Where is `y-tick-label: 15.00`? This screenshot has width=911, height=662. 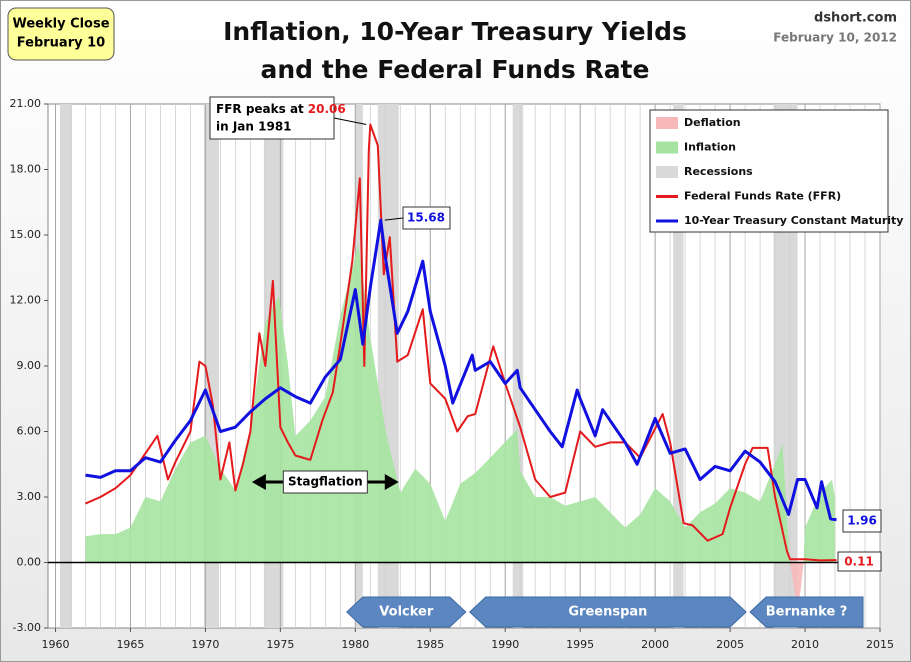 y-tick-label: 15.00 is located at coordinates (26, 234).